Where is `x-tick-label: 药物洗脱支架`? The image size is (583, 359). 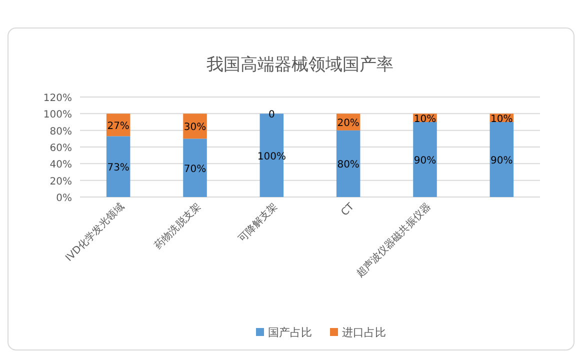 x-tick-label: 药物洗脱支架 is located at coordinates (178, 226).